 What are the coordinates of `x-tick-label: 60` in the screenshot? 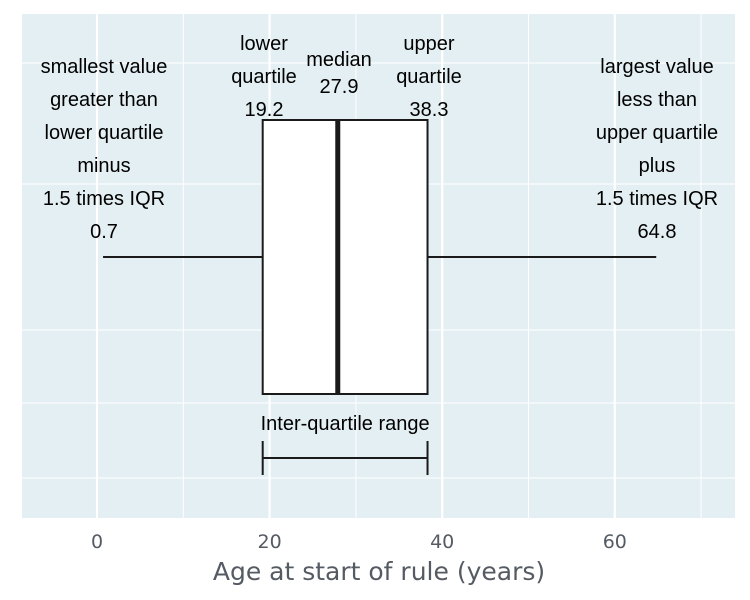 It's located at (615, 542).